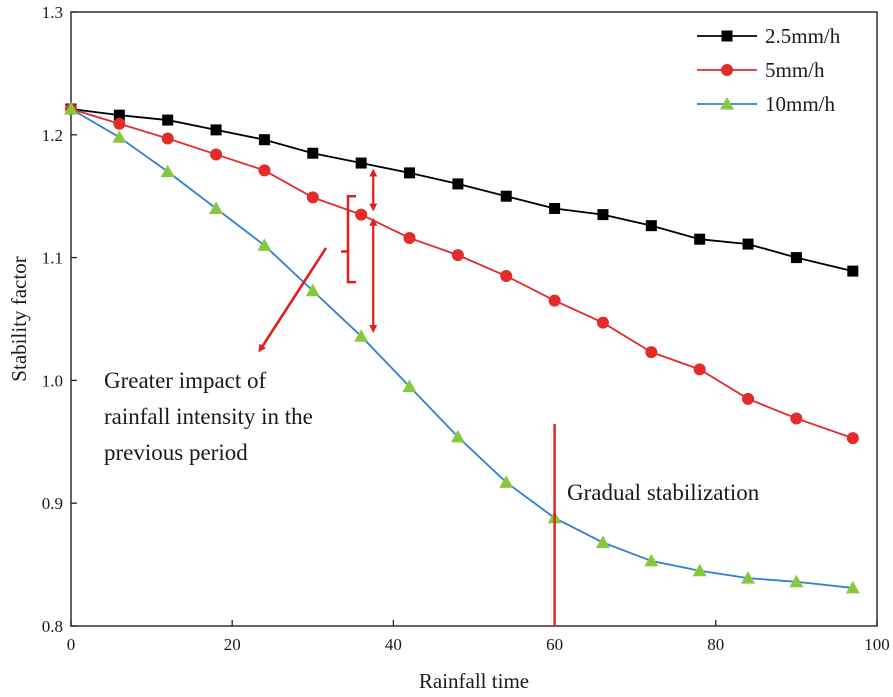 The width and height of the screenshot is (893, 697). Describe the element at coordinates (208, 416) in the screenshot. I see `annotation-impact-line-2: rainfall intensity in the` at that location.